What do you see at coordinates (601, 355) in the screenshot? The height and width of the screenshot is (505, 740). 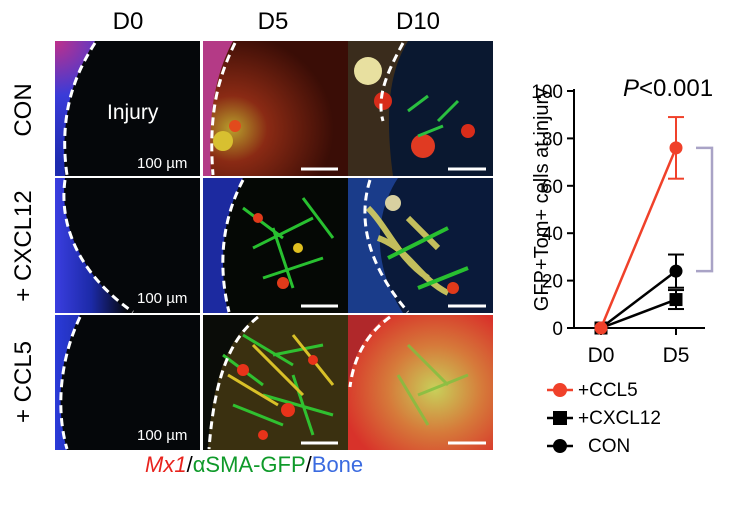 I see `x-tick-label: D0` at bounding box center [601, 355].